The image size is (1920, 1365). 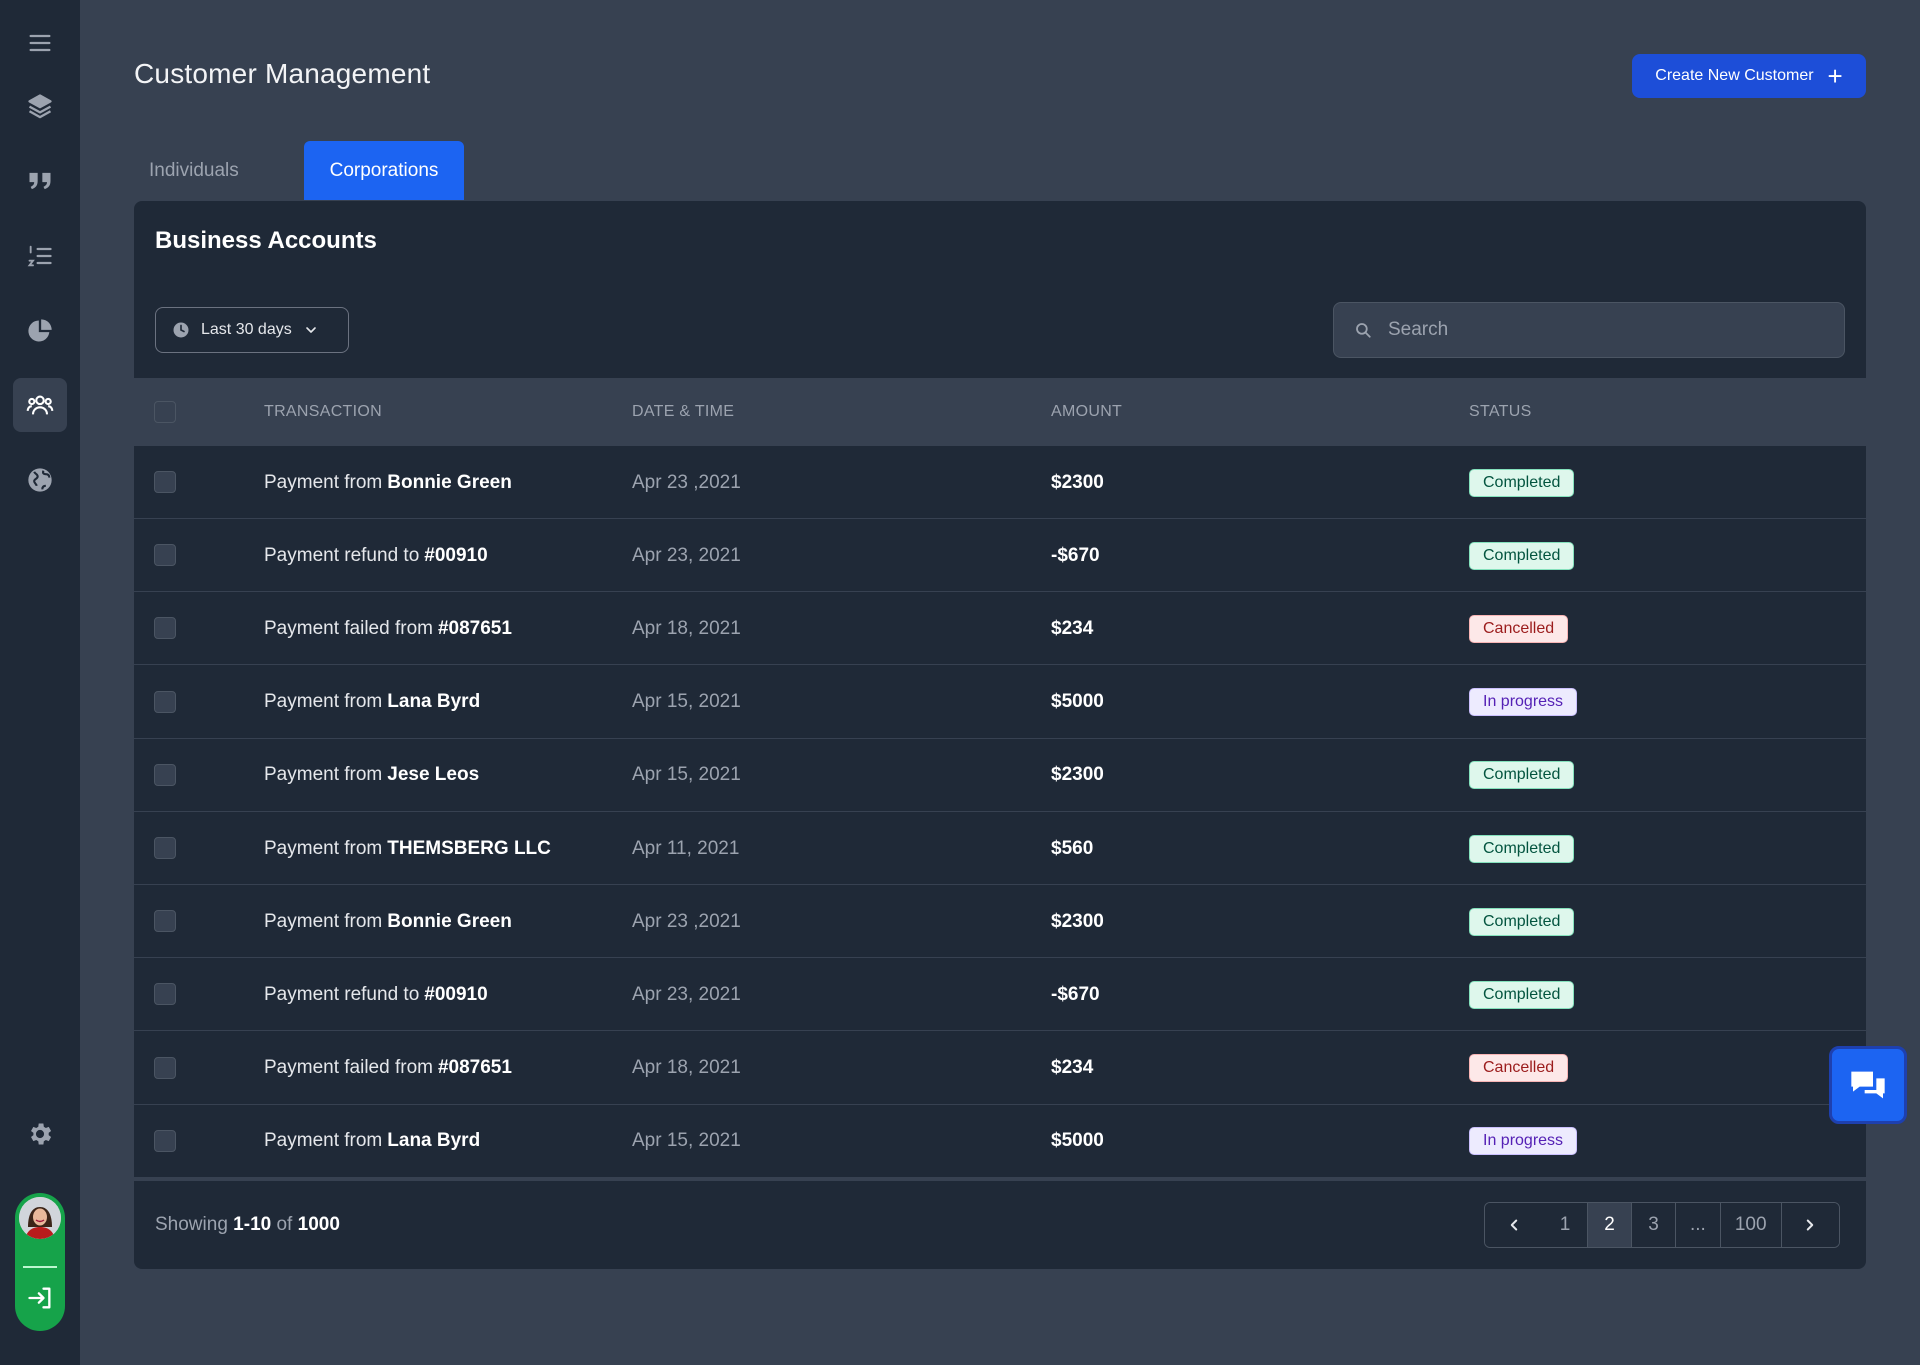 I want to click on settings-button, so click(x=40, y=1134).